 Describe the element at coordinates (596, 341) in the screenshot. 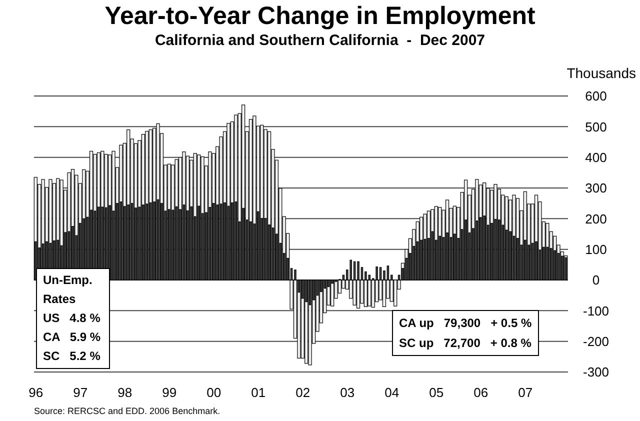

I see `y-tick-label: -200` at that location.